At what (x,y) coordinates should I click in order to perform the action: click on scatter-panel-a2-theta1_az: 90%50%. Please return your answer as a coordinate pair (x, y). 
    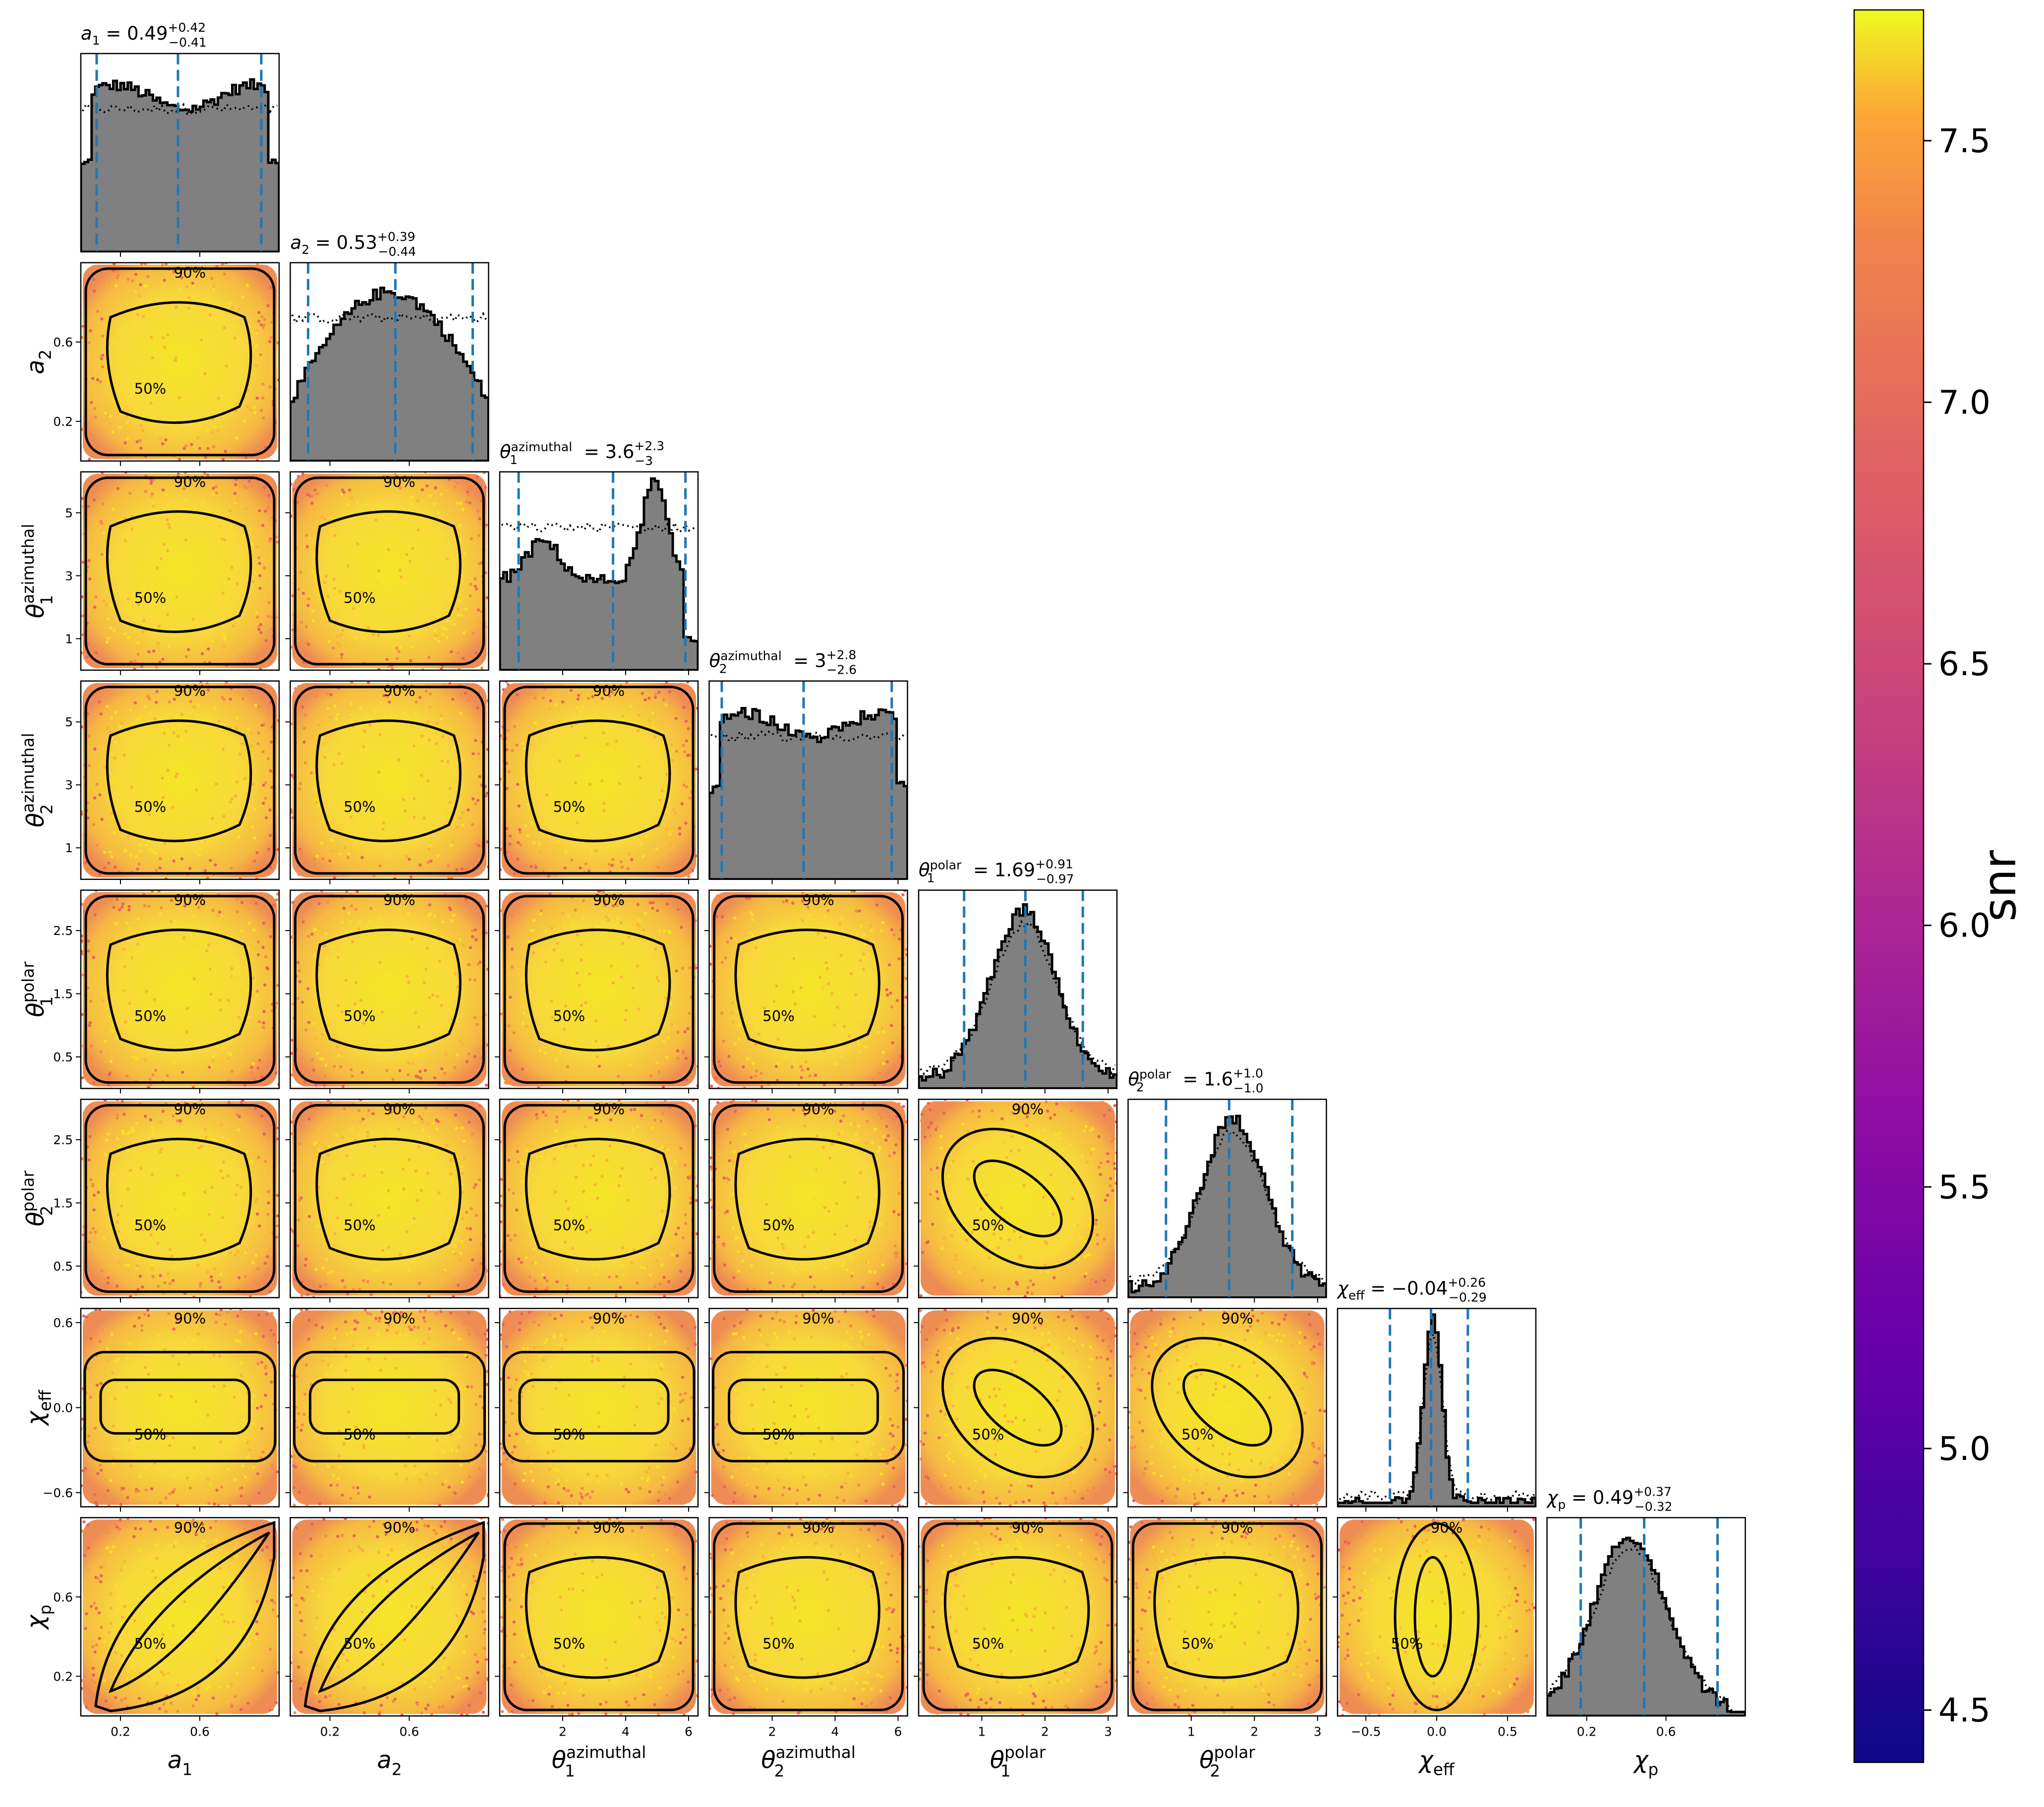
    Looking at the image, I should click on (387, 573).